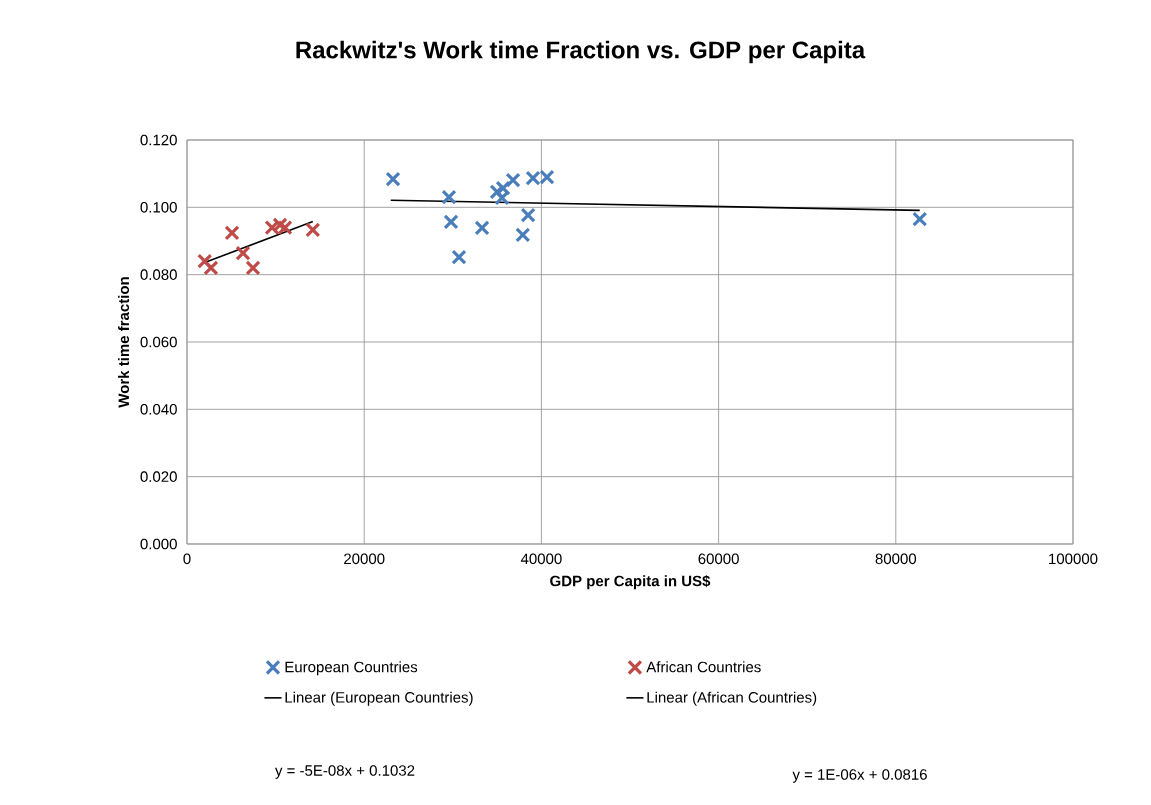 The width and height of the screenshot is (1151, 805). I want to click on text: y = 1E-06x + 0.0816, so click(859, 776).